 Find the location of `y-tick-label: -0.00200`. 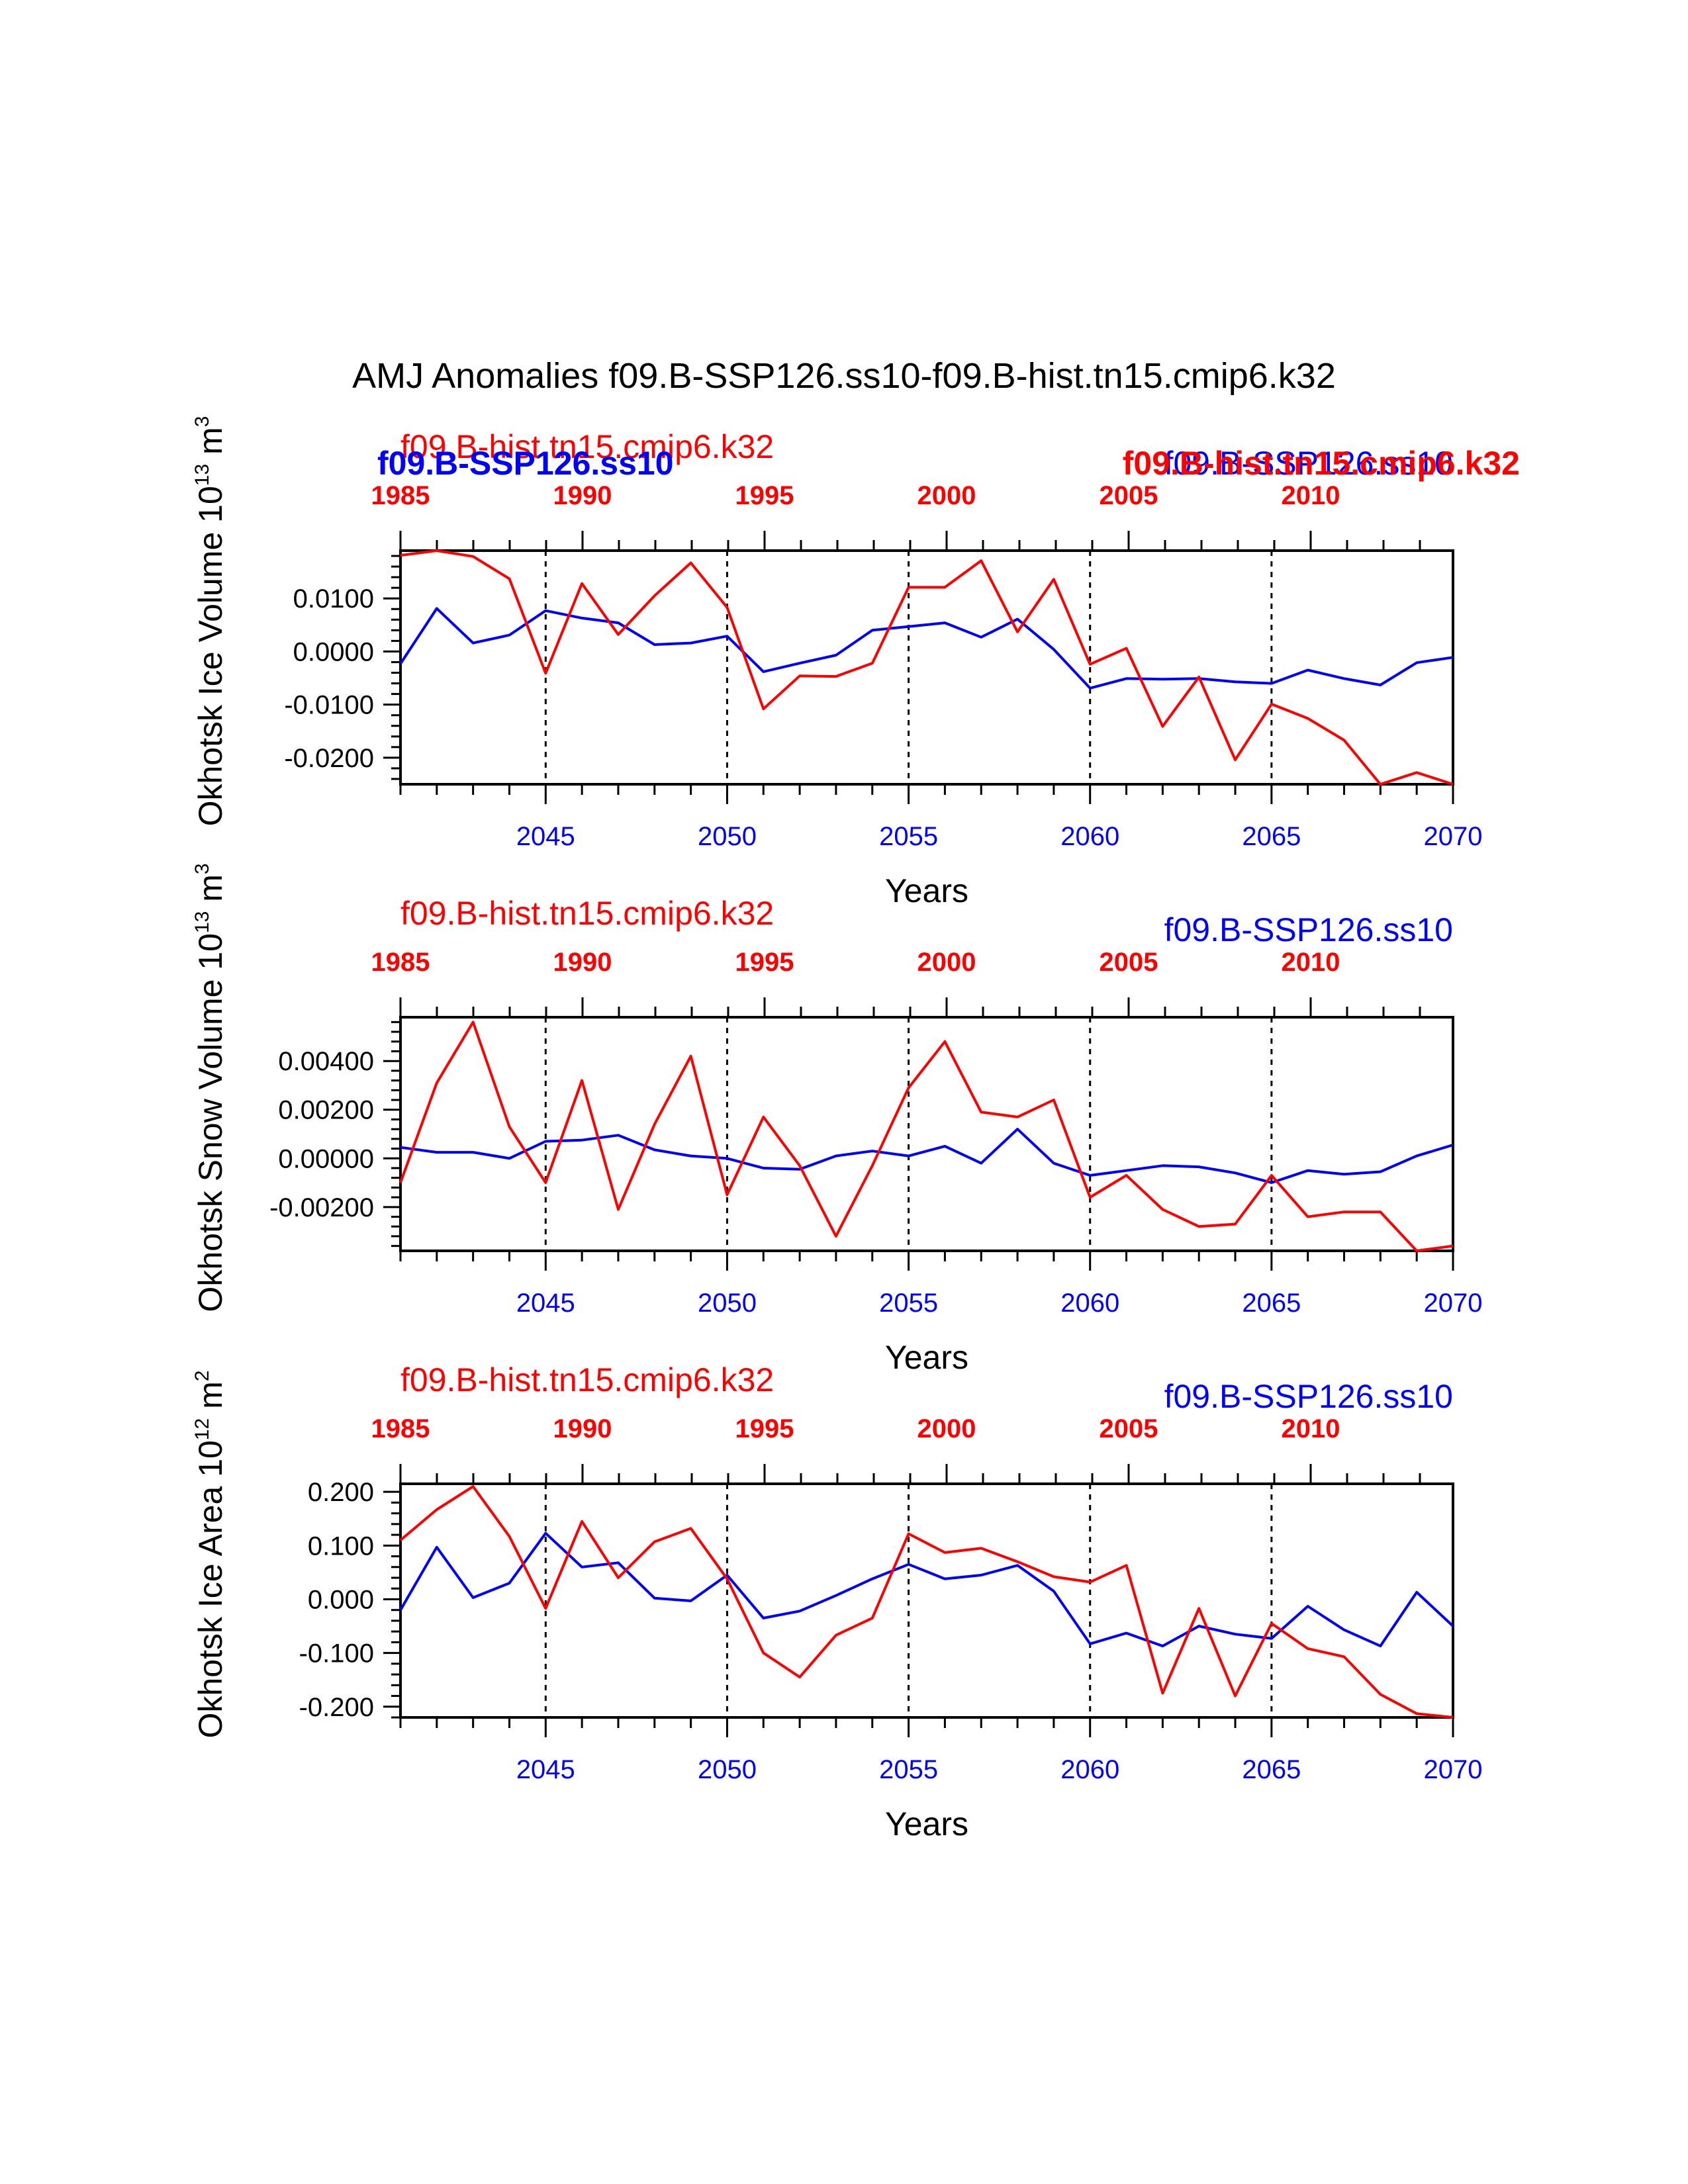

y-tick-label: -0.00200 is located at coordinates (321, 1207).